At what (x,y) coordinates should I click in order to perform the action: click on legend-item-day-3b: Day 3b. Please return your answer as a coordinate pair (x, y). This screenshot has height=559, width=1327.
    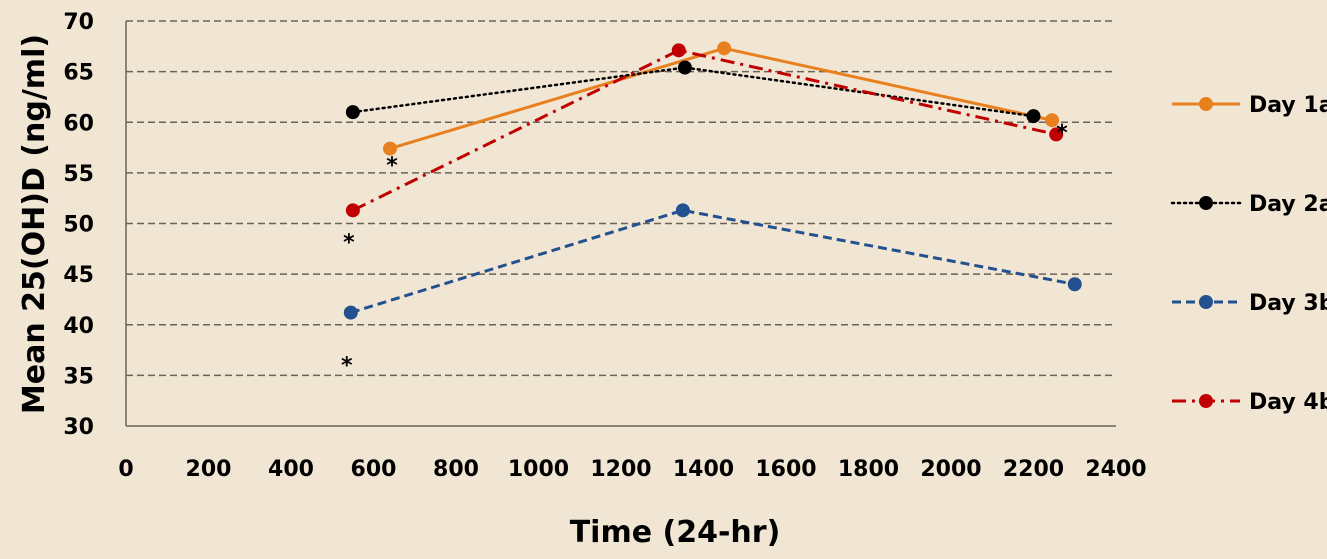
    Looking at the image, I should click on (1249, 303).